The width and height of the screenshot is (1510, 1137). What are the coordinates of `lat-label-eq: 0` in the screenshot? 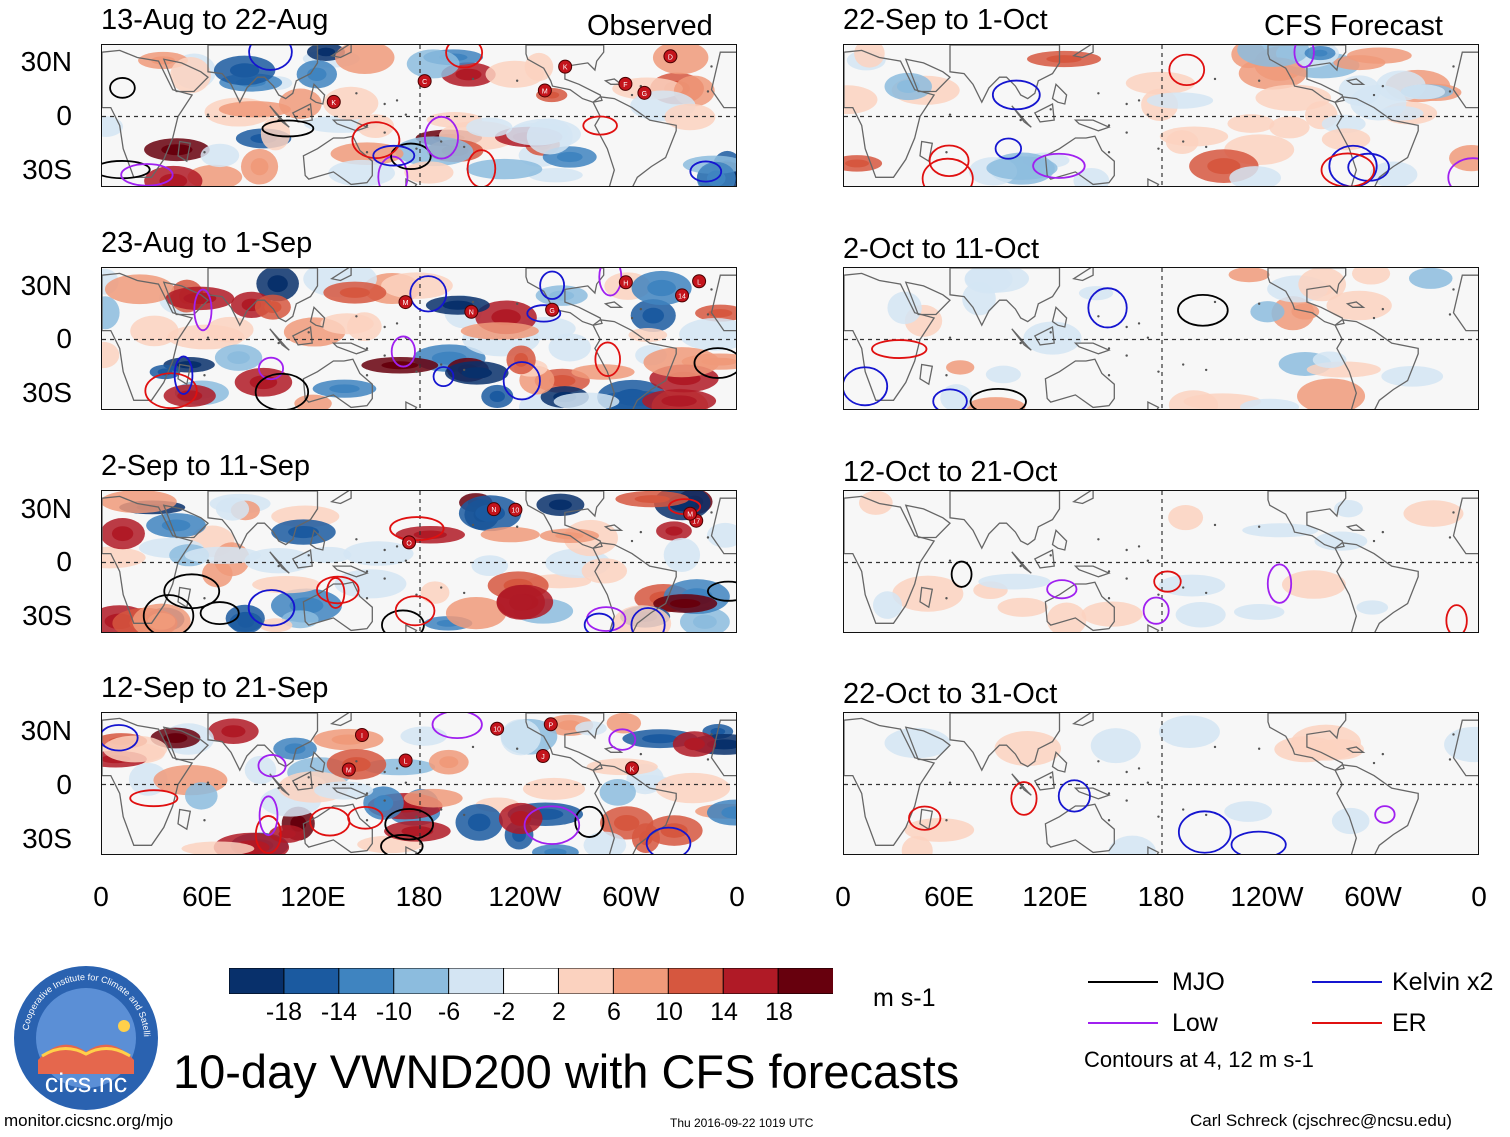 It's located at (64, 338).